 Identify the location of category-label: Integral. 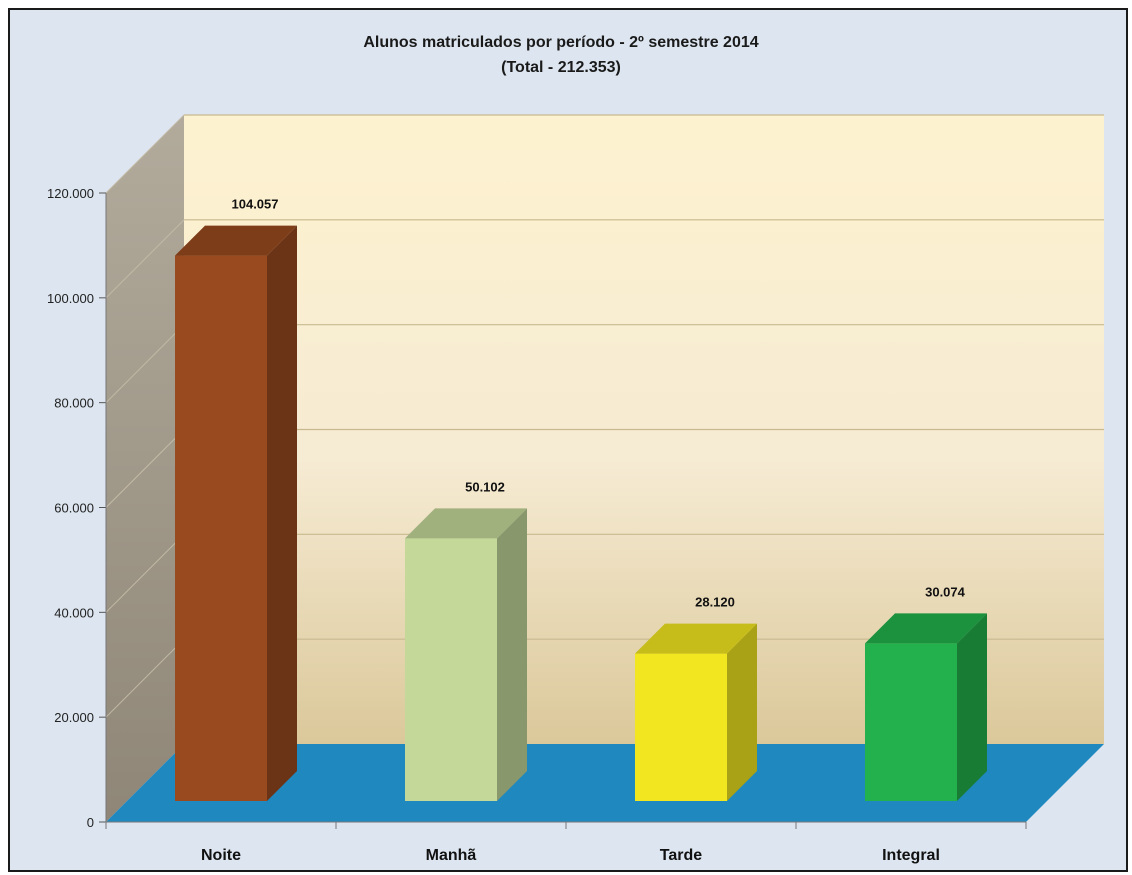
(911, 855).